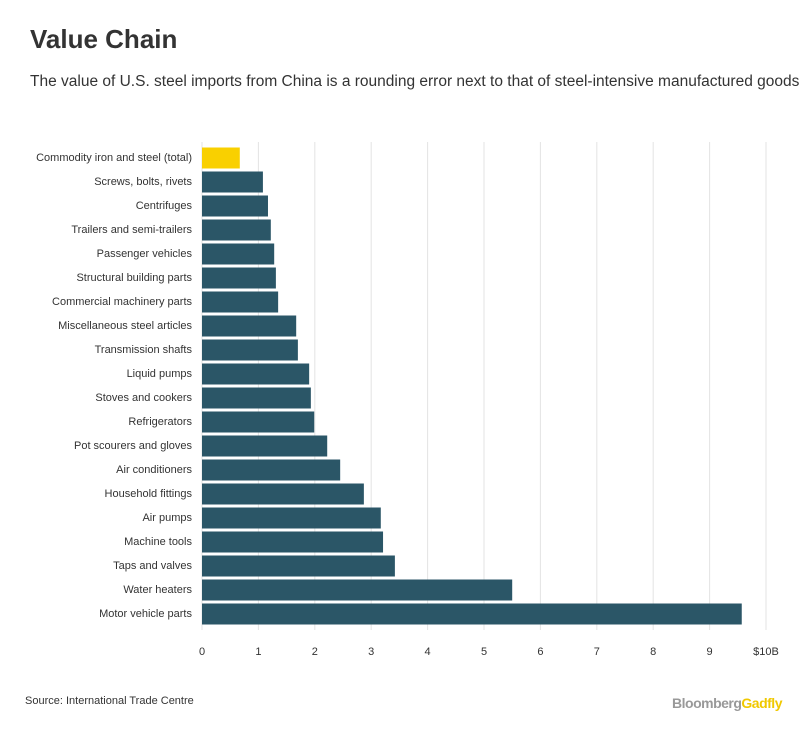  What do you see at coordinates (154, 470) in the screenshot?
I see `y-tick-label: Air conditioners` at bounding box center [154, 470].